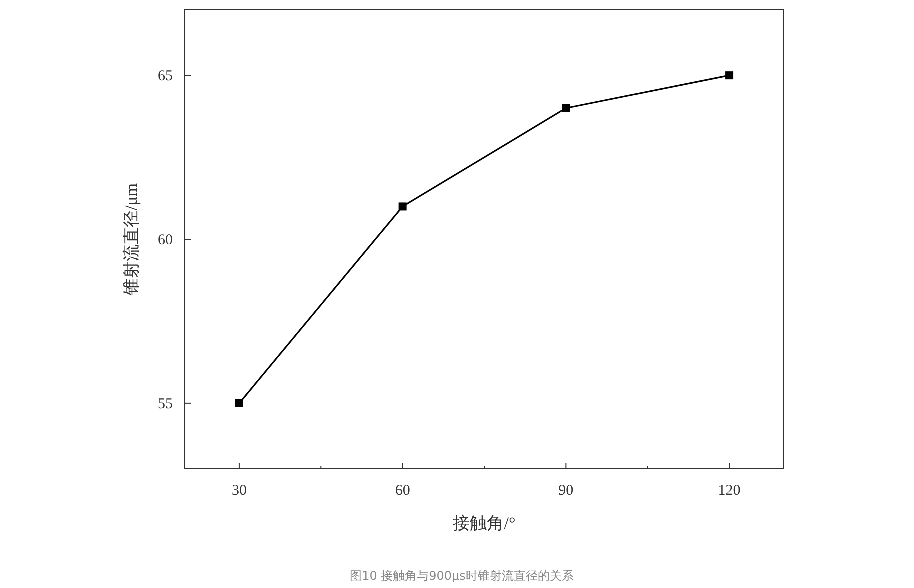  I want to click on y-tick-label: 65, so click(165, 76).